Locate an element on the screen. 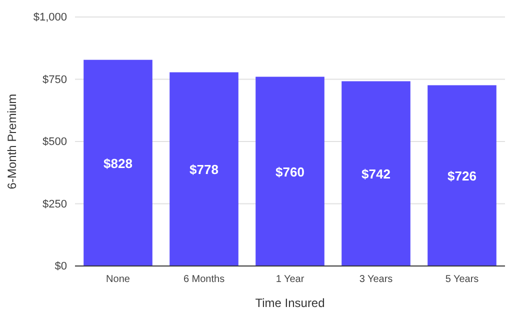 Image resolution: width=522 pixels, height=320 pixels. y-axis-title: 6-Month Premium is located at coordinates (12, 142).